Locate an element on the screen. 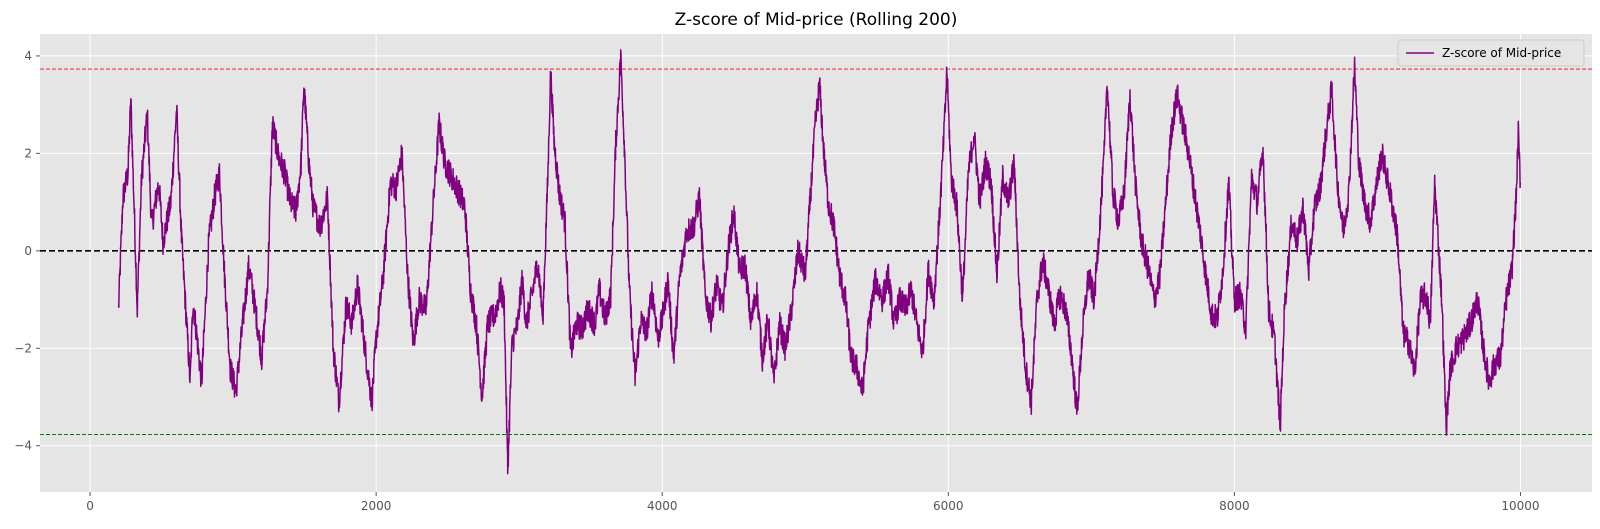 The image size is (1600, 529). legend-box is located at coordinates (1491, 53).